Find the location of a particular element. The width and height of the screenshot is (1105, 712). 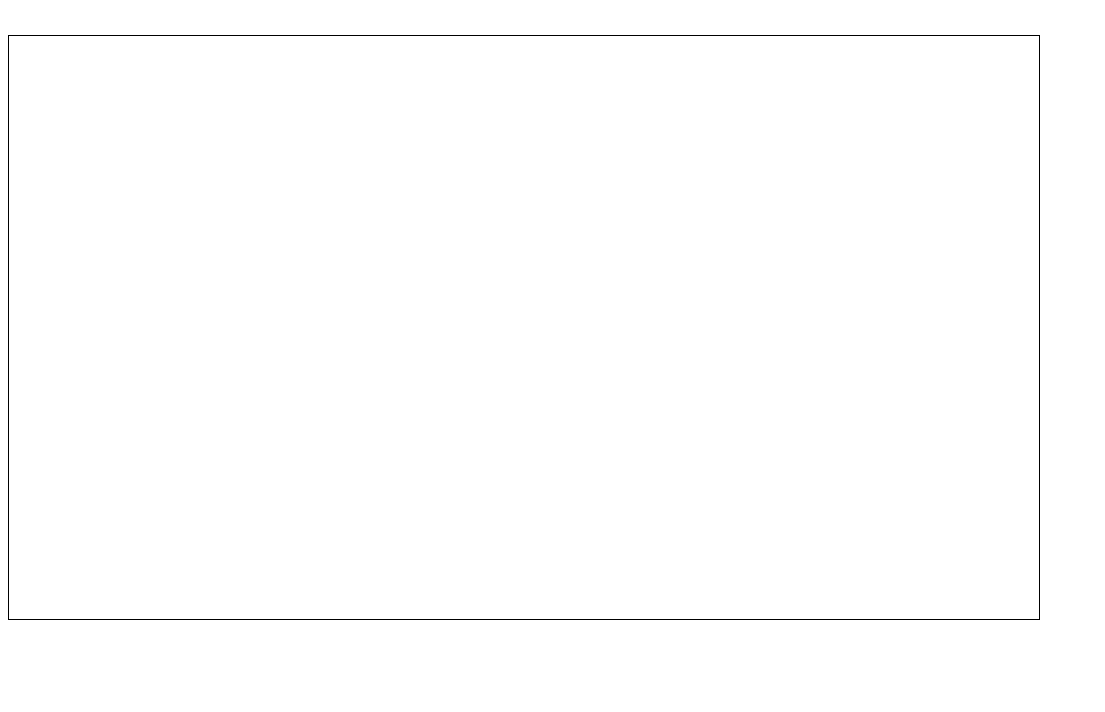

colorbar is located at coordinates (530, 666).